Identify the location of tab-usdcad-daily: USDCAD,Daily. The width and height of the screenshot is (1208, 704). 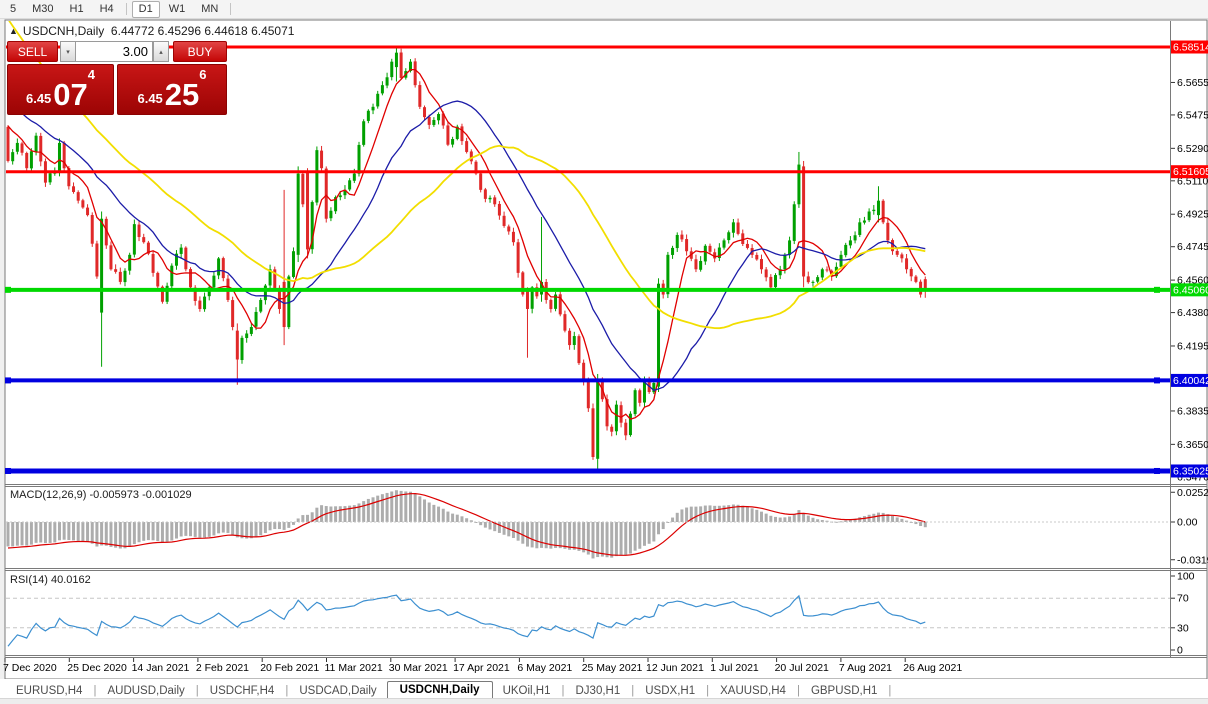
(338, 690).